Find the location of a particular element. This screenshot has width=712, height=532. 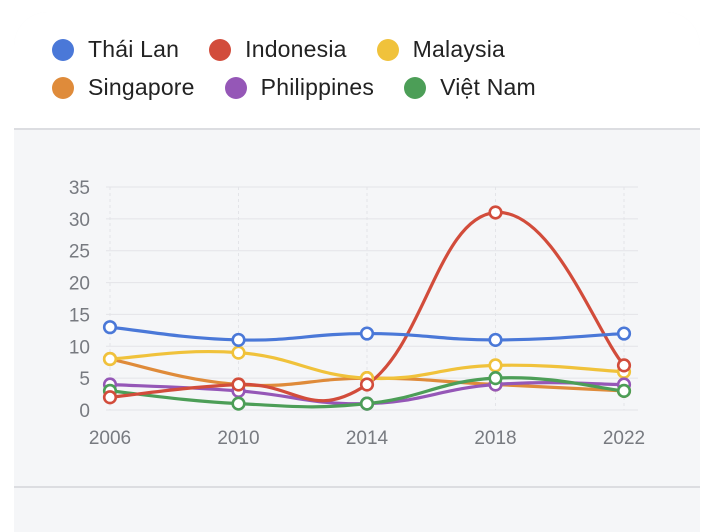

legend-item-viet-nam: Việt Nam is located at coordinates (470, 87).